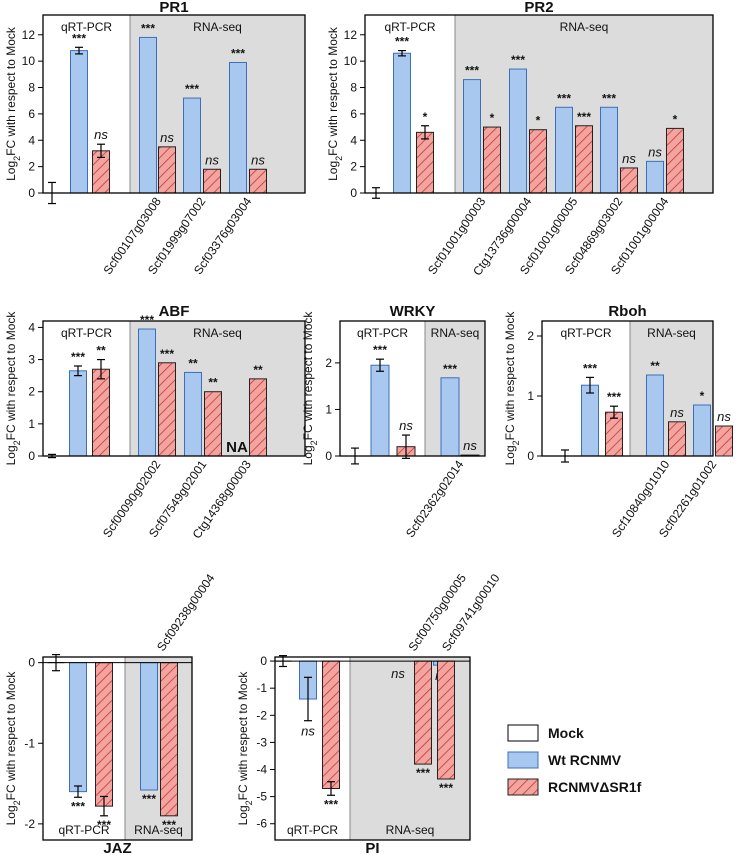 The height and width of the screenshot is (855, 750). What do you see at coordinates (261, 797) in the screenshot?
I see `y-tick-label: -5` at bounding box center [261, 797].